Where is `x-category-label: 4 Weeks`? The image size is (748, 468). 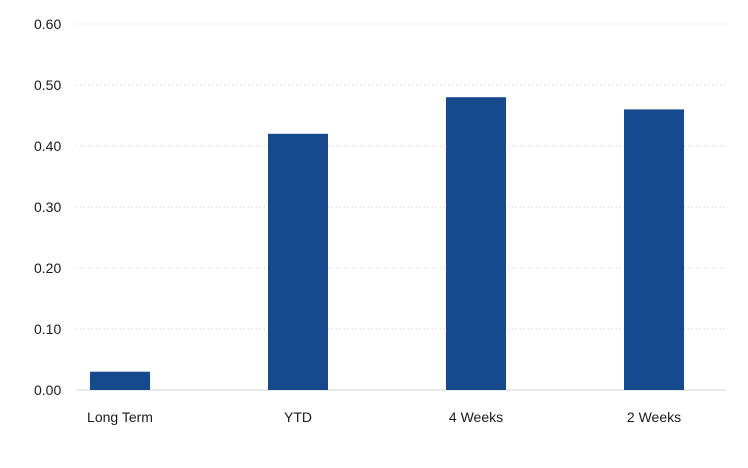 x-category-label: 4 Weeks is located at coordinates (476, 417).